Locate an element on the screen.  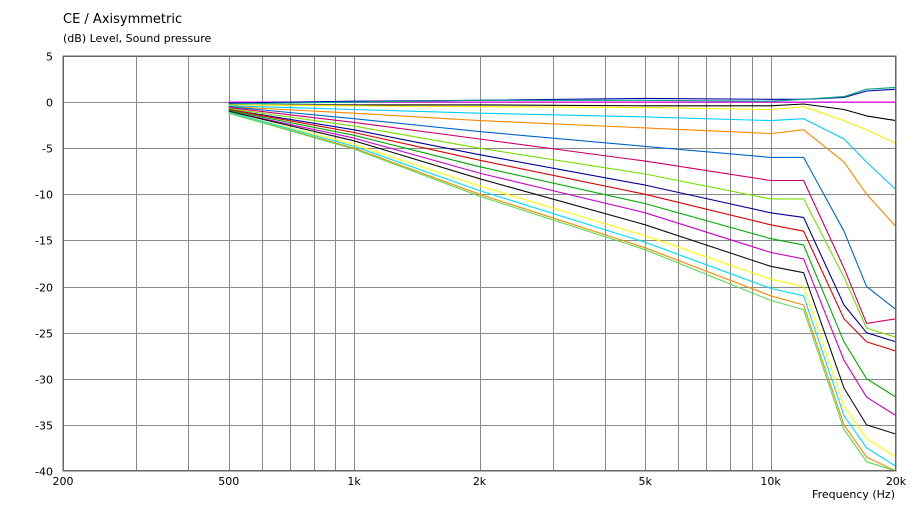
x-tick-label: 10k is located at coordinates (770, 481).